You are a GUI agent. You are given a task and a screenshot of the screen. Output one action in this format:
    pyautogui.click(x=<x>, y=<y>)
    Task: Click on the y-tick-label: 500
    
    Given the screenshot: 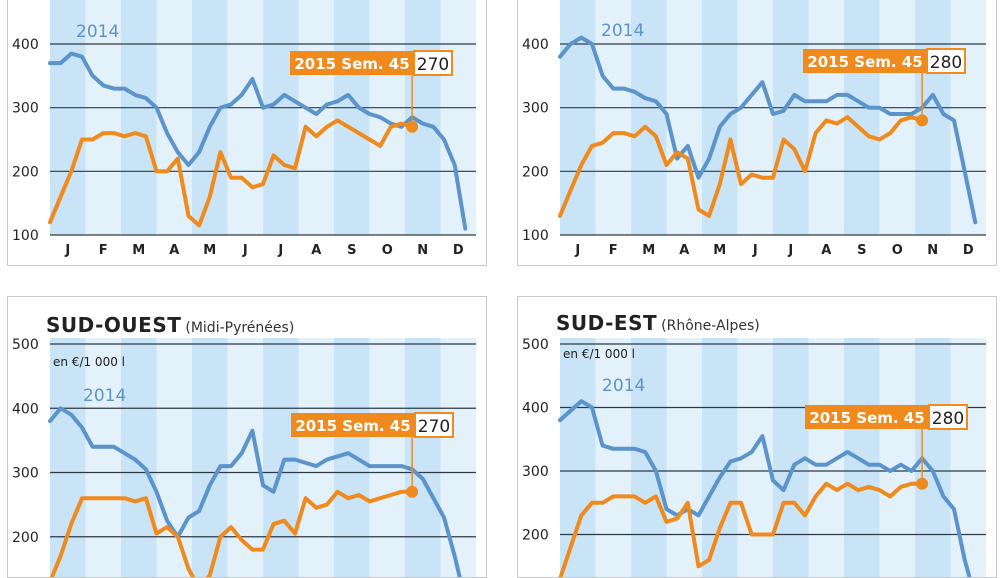 What is the action you would take?
    pyautogui.click(x=535, y=345)
    